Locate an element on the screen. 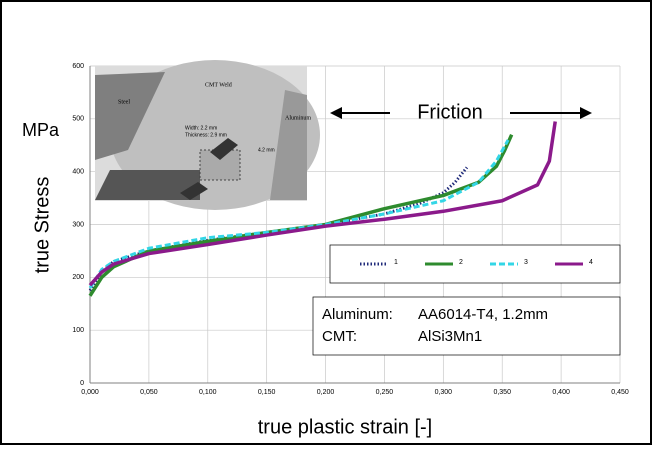 The width and height of the screenshot is (652, 450). info-value: AlSi3Mn1 is located at coordinates (450, 336).